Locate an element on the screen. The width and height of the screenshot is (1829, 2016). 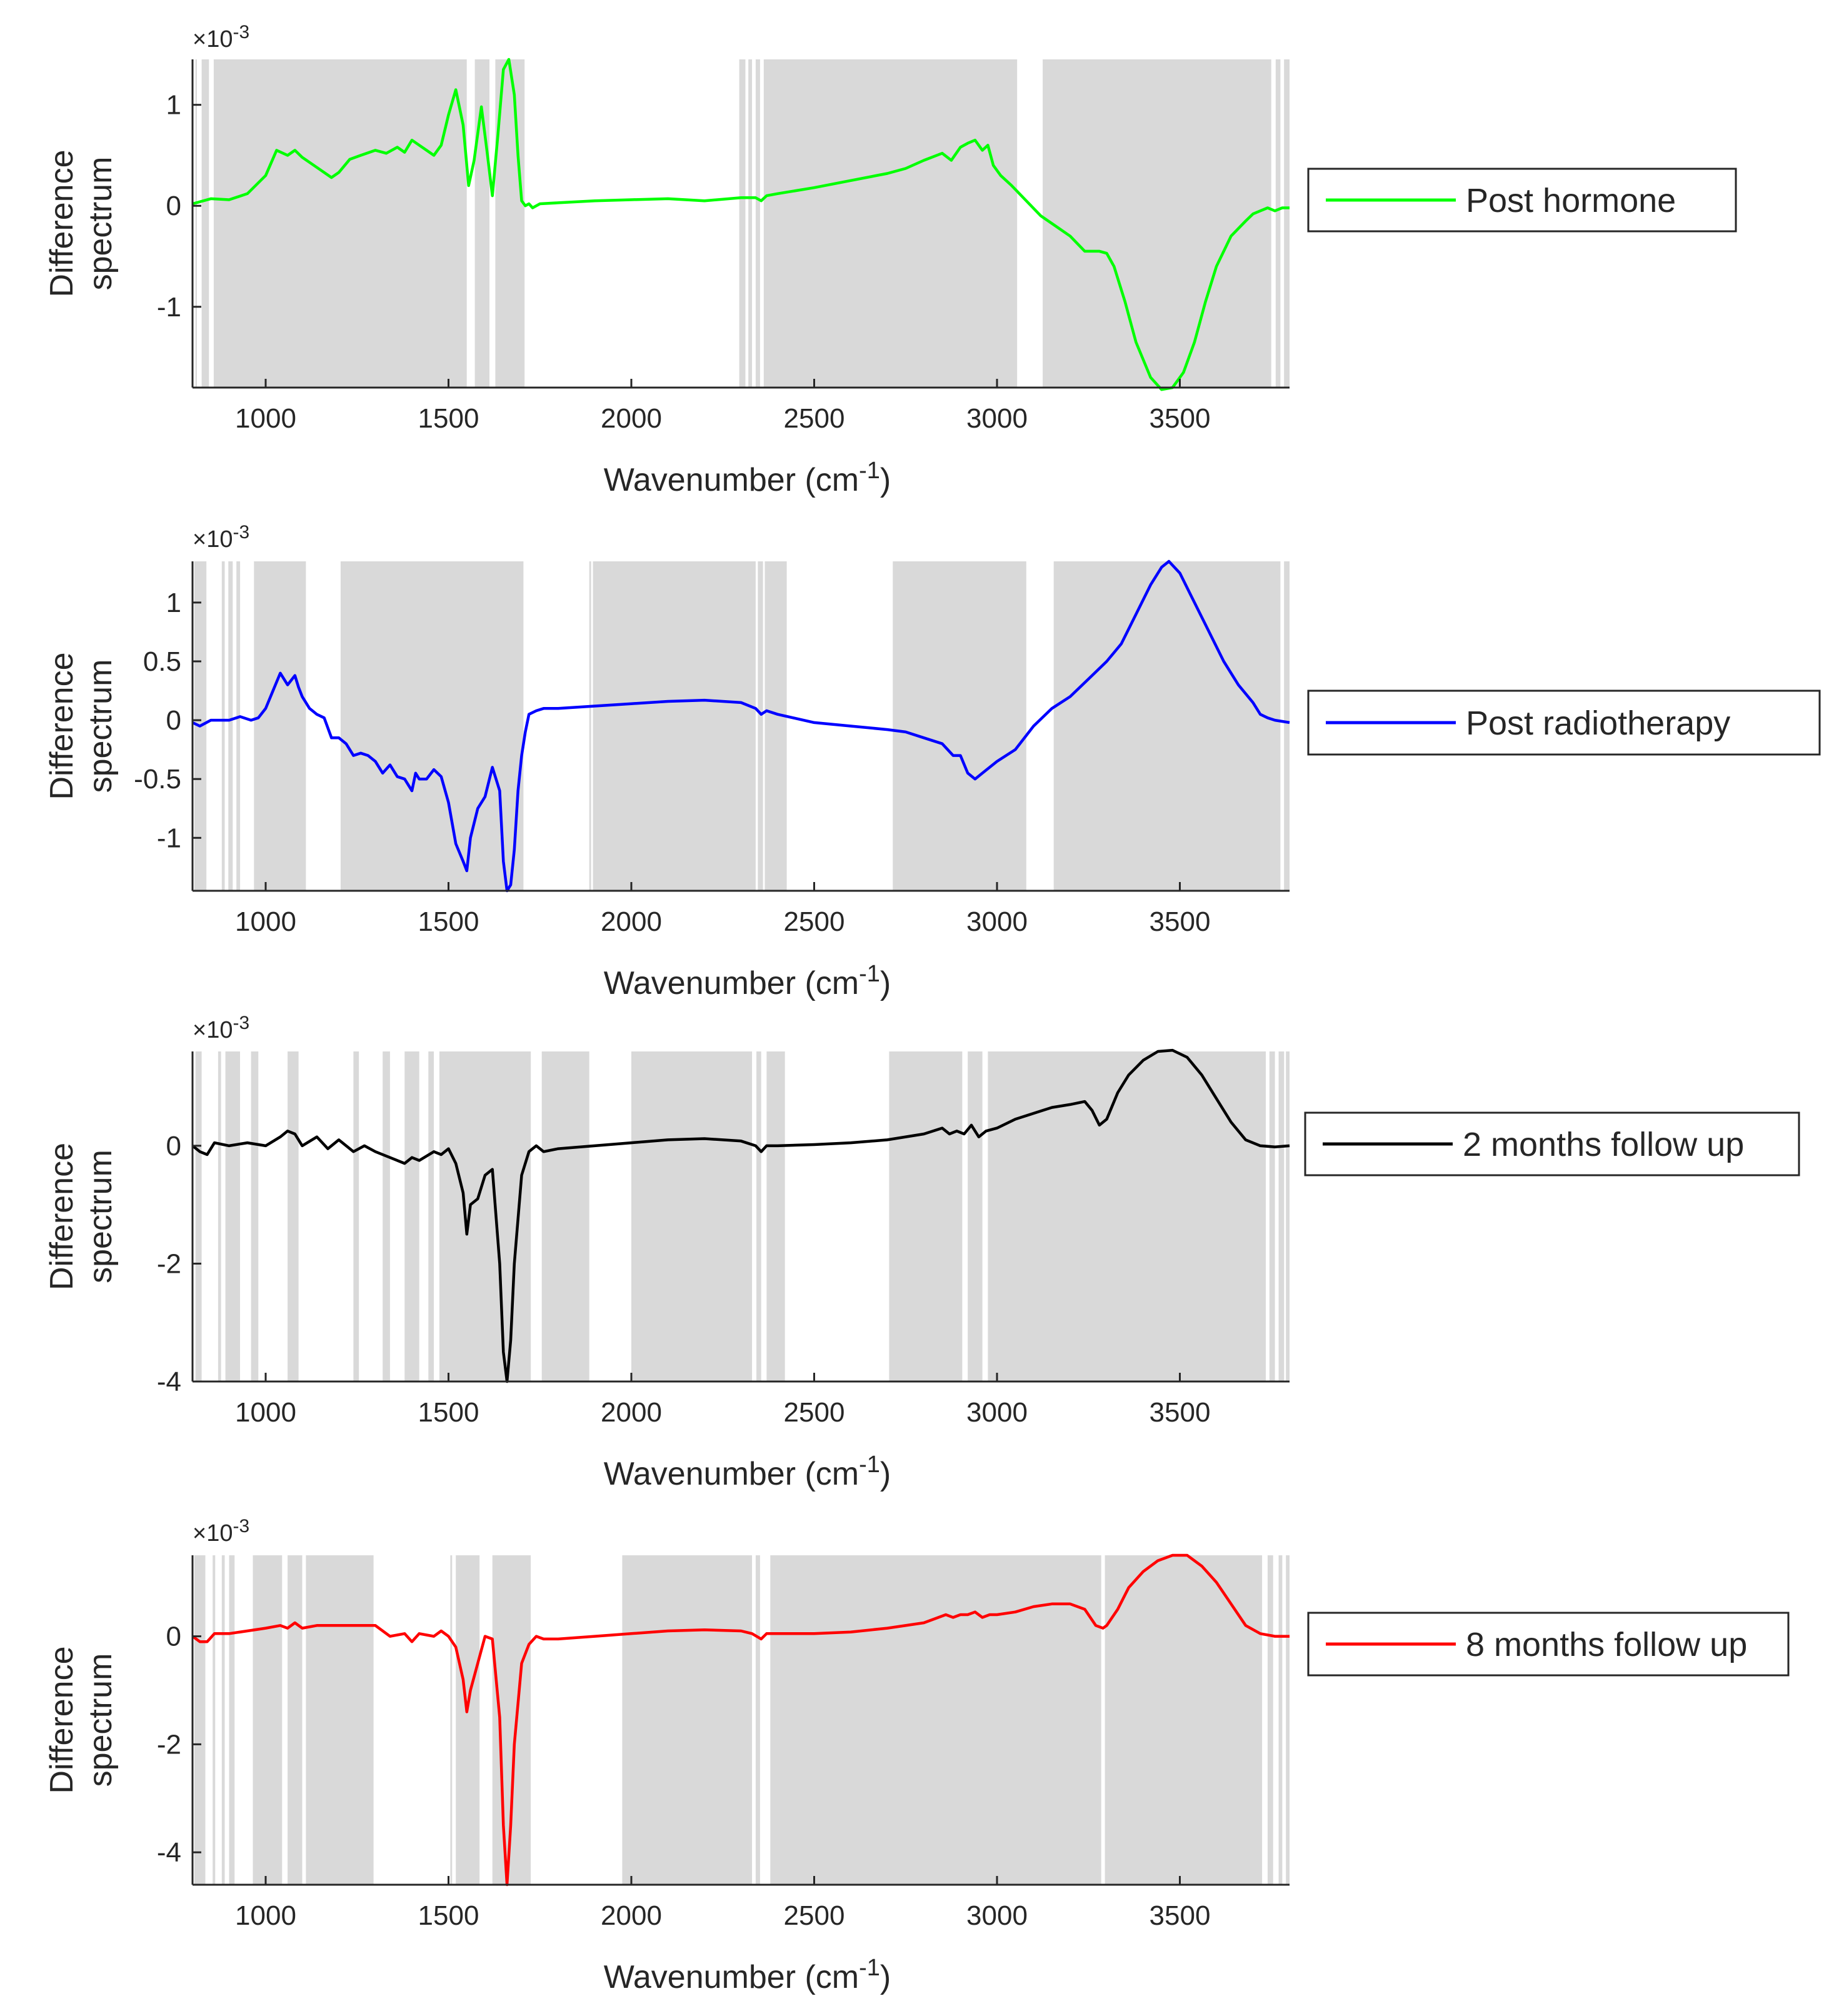
legend-label: 2 months follow up is located at coordinates (1603, 1144).